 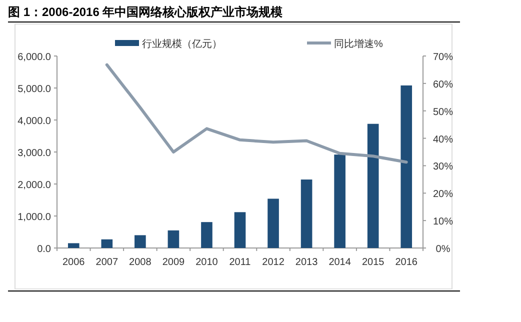 I want to click on y-tick-label: 6,000.0, so click(x=35, y=57).